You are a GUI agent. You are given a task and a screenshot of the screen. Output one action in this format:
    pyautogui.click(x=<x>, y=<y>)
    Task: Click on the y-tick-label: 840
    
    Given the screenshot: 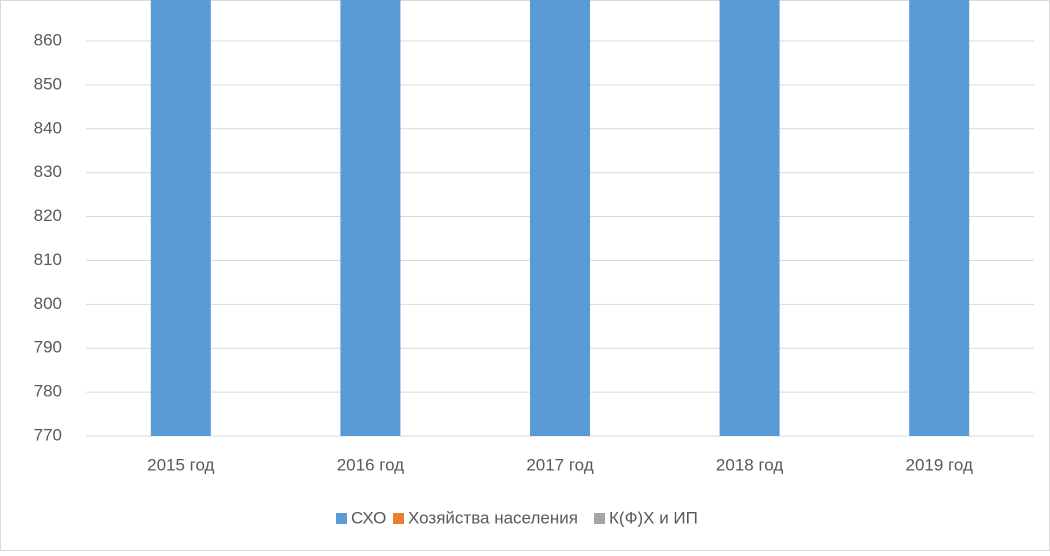 What is the action you would take?
    pyautogui.click(x=48, y=127)
    